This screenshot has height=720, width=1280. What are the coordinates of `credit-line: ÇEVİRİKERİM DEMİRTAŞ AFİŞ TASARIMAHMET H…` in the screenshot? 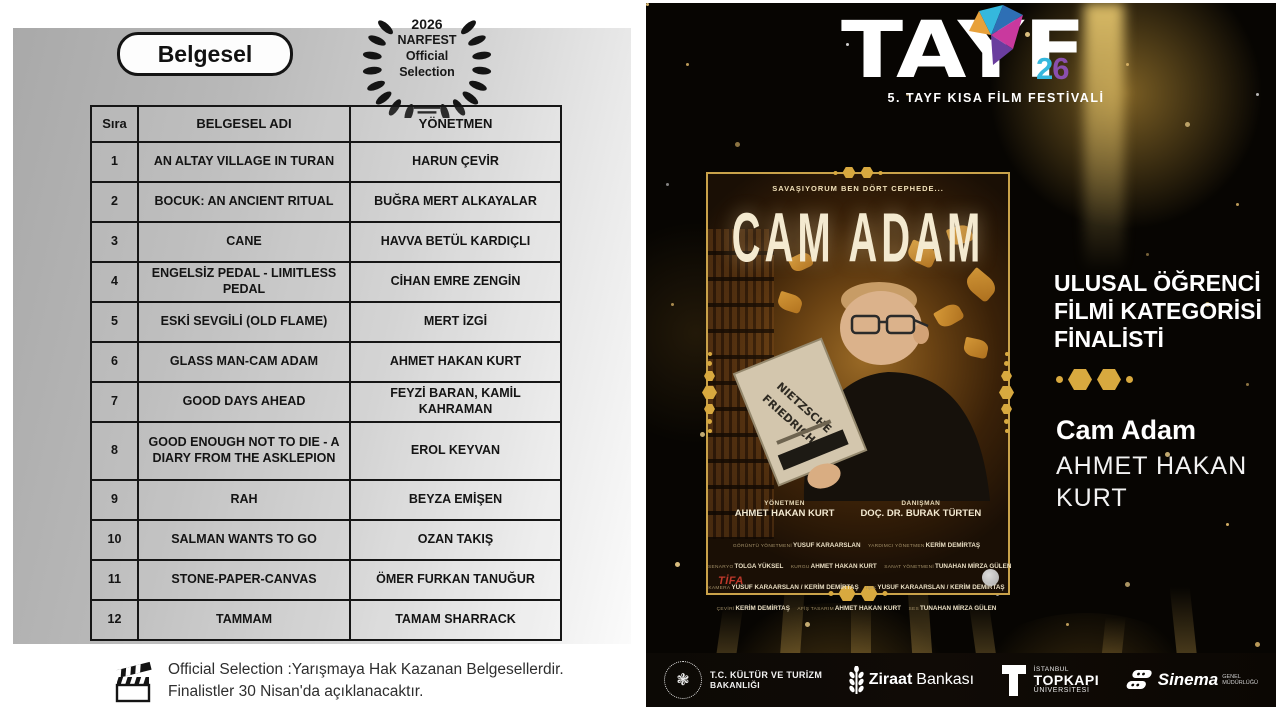 It's located at (856, 608).